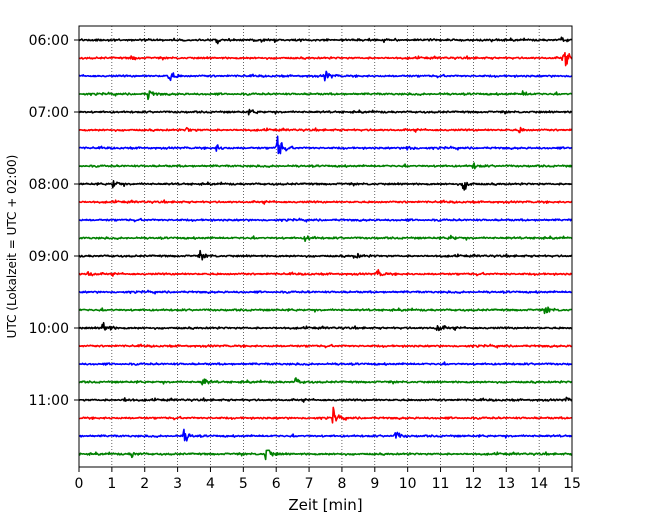  What do you see at coordinates (325, 505) in the screenshot?
I see `x-axis-title: Zeit [min]` at bounding box center [325, 505].